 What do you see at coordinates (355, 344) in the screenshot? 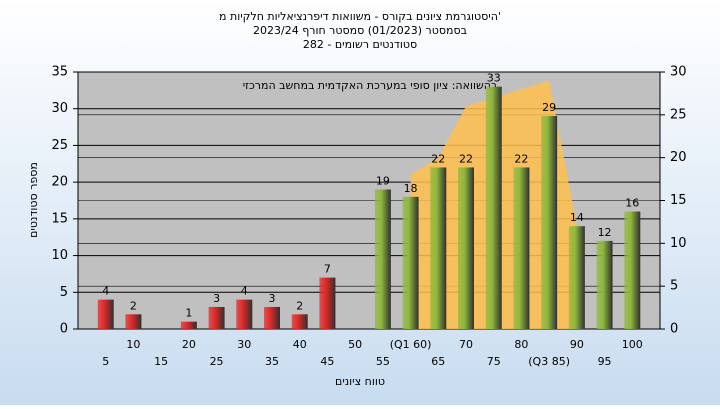
I see `x-tick-label: 50` at bounding box center [355, 344].